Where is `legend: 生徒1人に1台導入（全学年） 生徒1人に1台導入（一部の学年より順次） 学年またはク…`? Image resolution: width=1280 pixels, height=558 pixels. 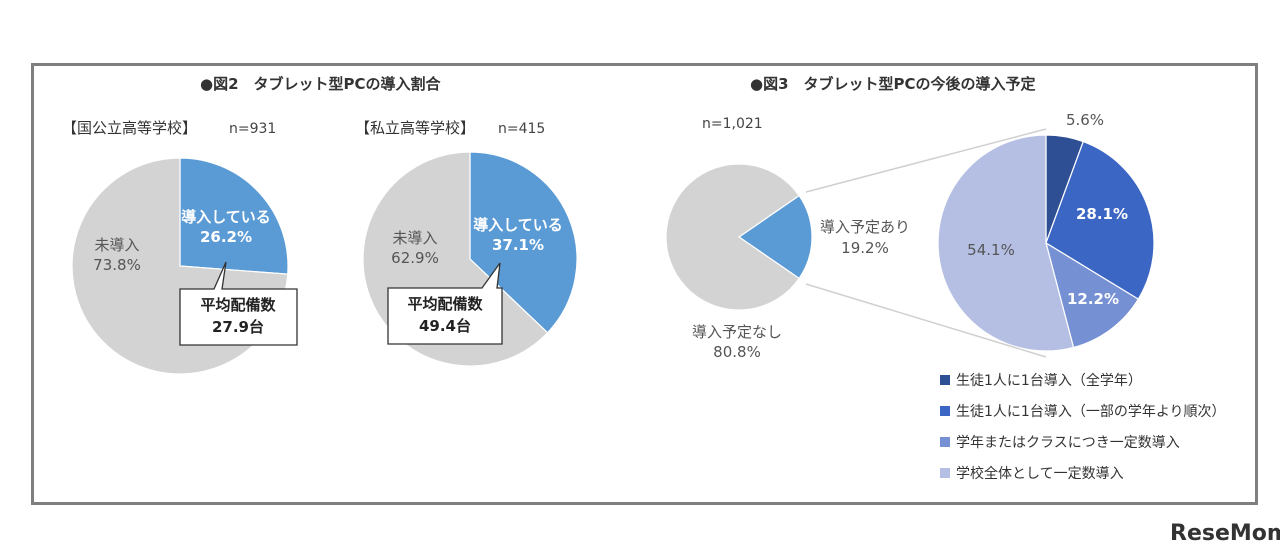 legend: 生徒1人に1台導入（全学年） 生徒1人に1台導入（一部の学年より順次） 学年またはク… is located at coordinates (1083, 427).